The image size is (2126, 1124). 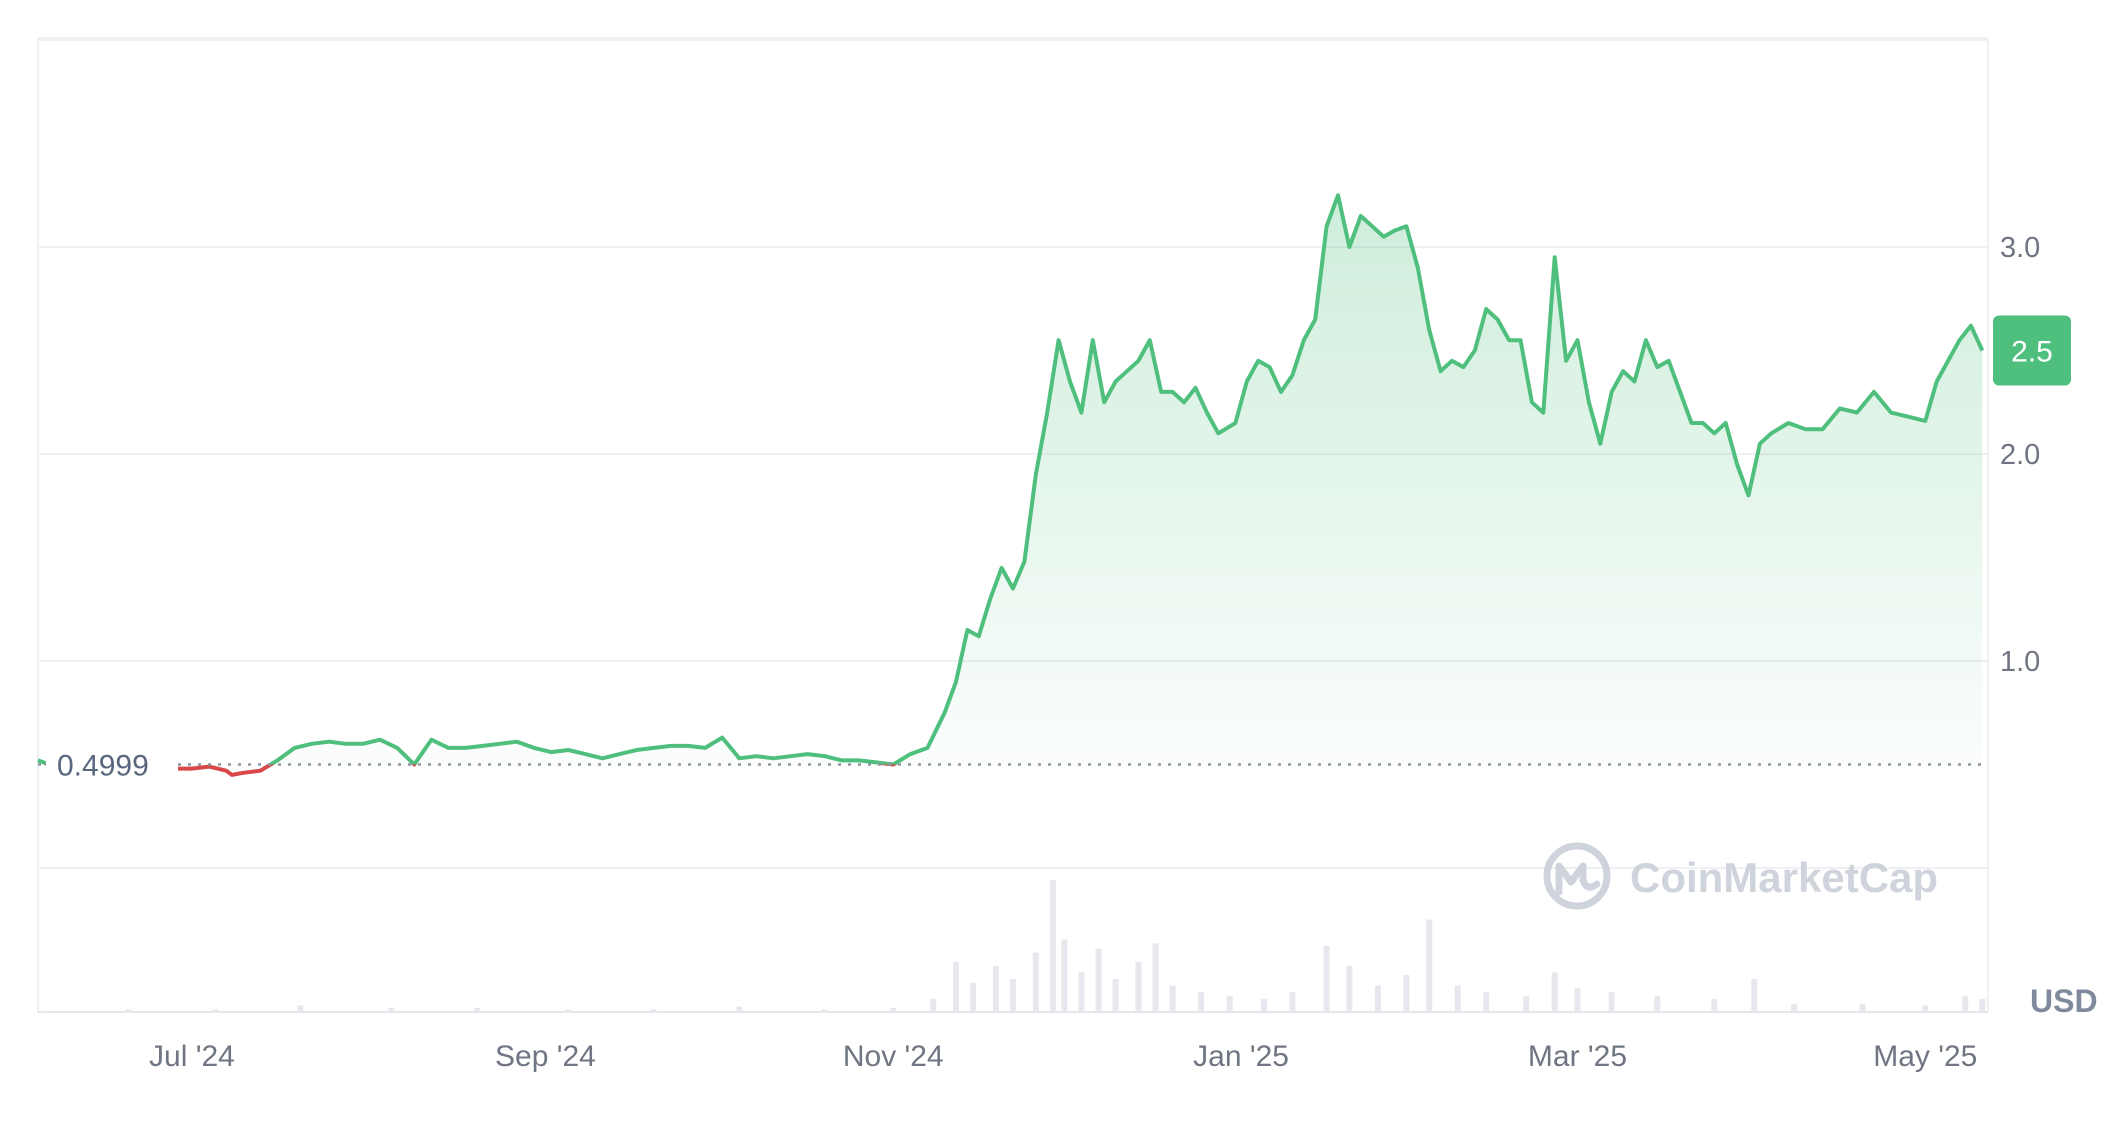 I want to click on current-price-value: 2.5, so click(x=2032, y=352).